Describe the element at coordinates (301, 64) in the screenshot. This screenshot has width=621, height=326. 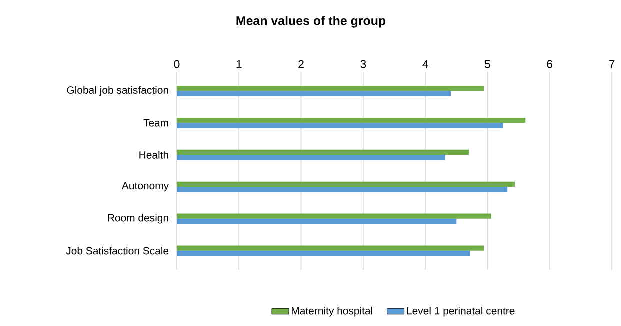
I see `x-tick-label: 2` at that location.